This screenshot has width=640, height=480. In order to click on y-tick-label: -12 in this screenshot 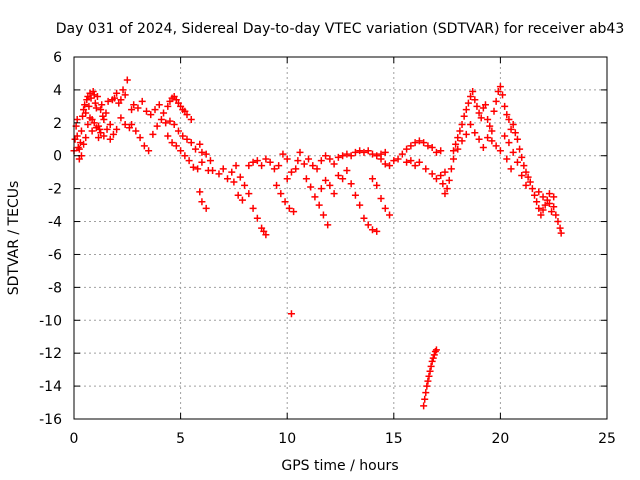, I will do `click(50, 354)`.